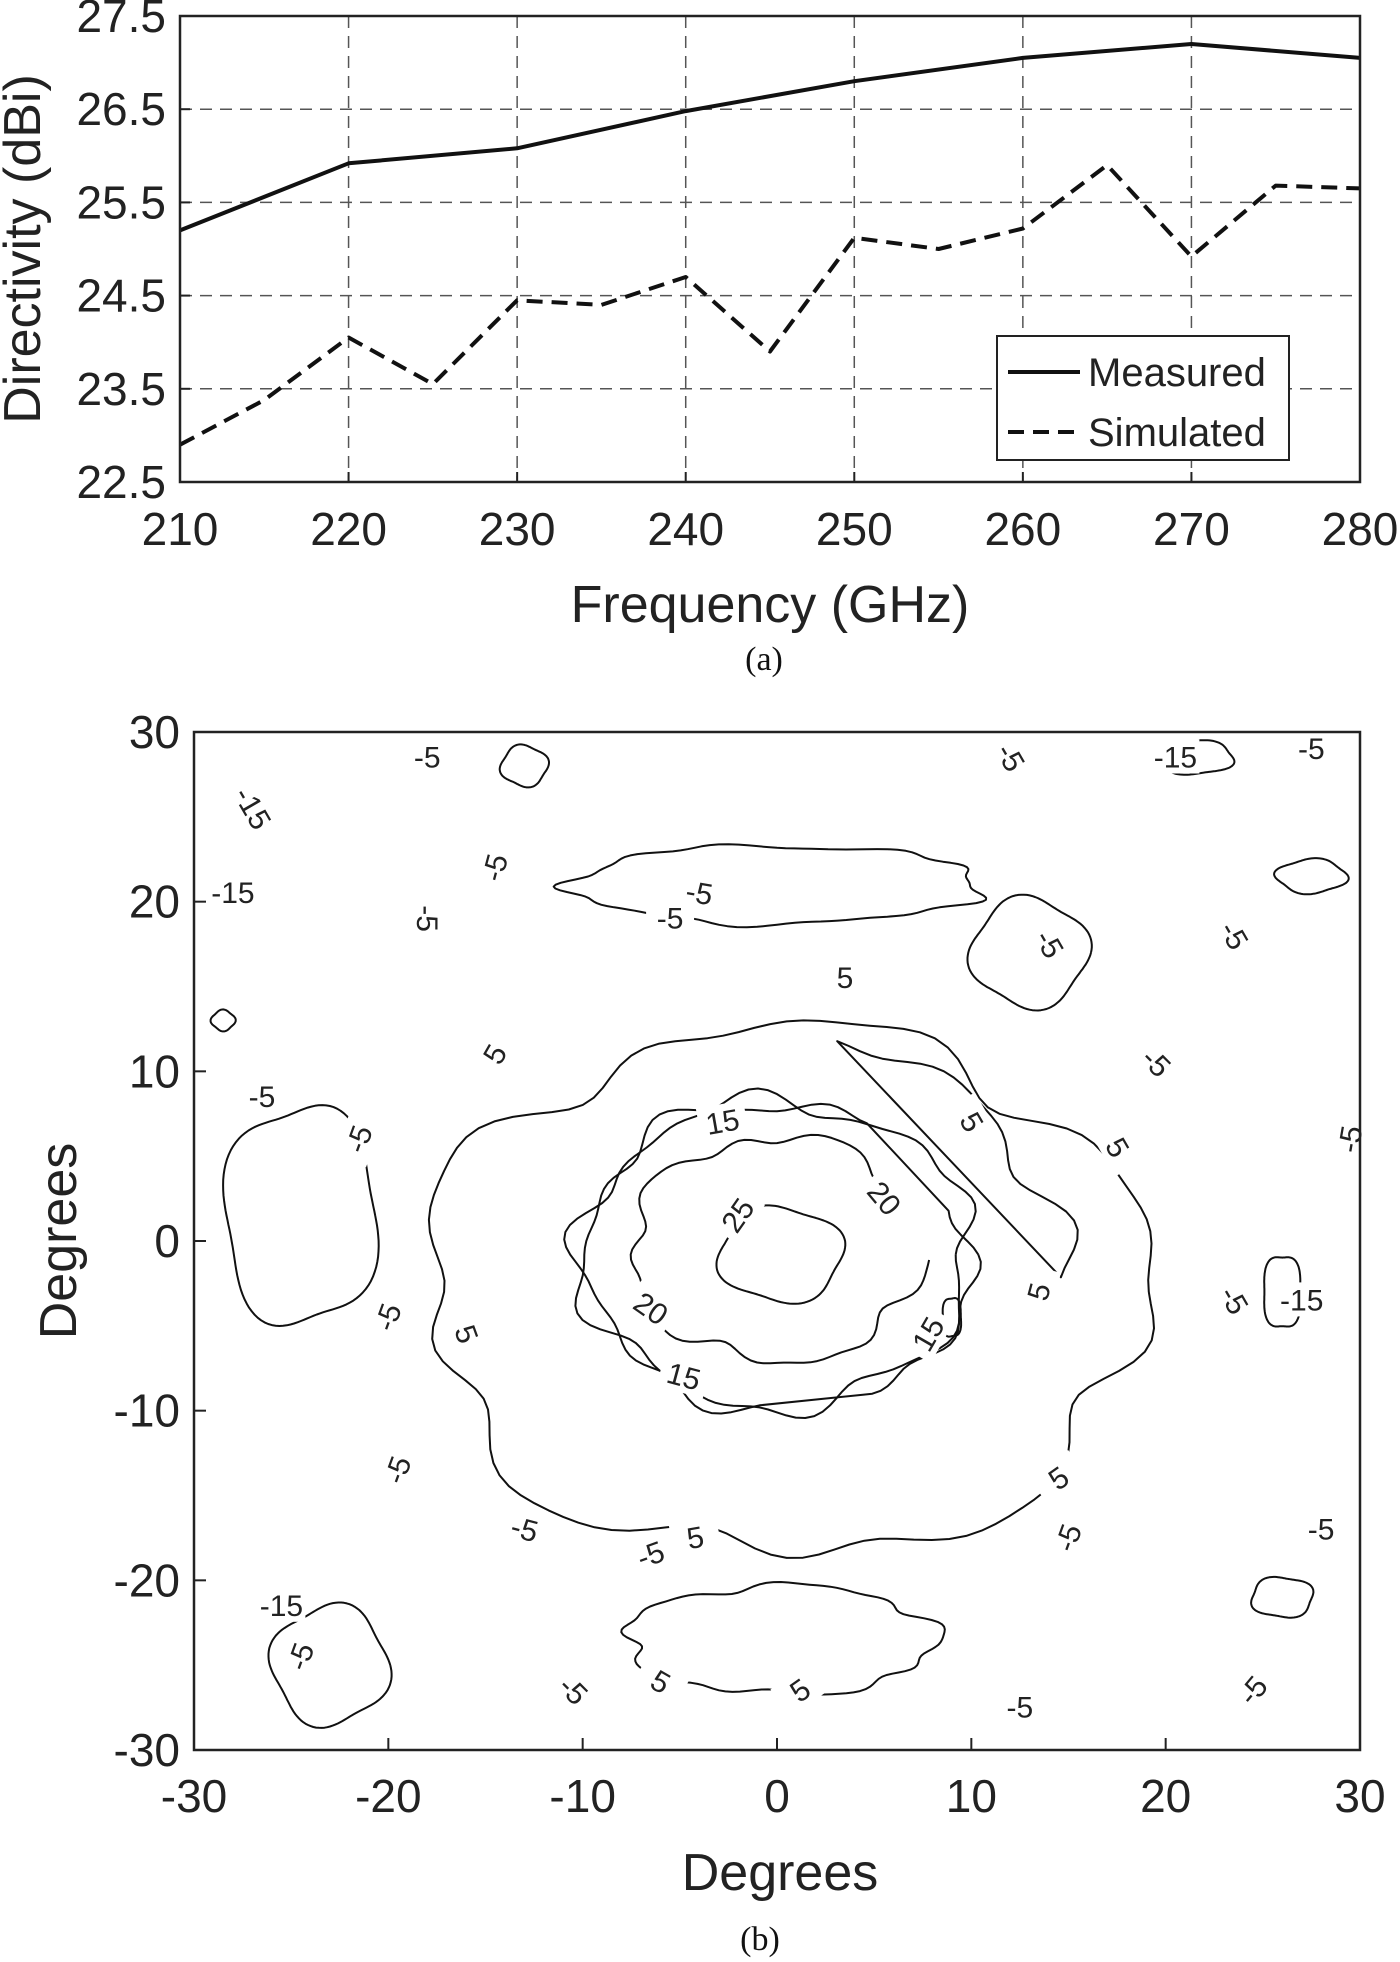 Image resolution: width=1400 pixels, height=1962 pixels. Describe the element at coordinates (194, 1796) in the screenshot. I see `panel-b-x-tick-label: -30` at that location.